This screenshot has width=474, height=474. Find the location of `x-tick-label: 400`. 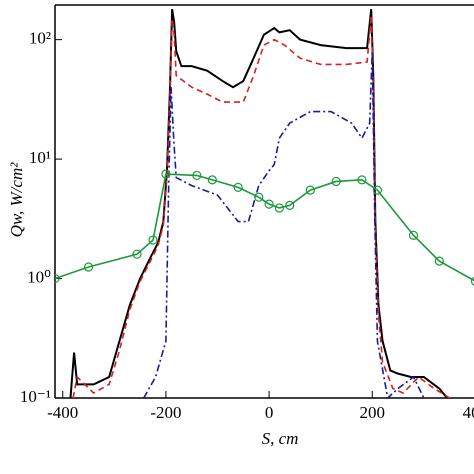

x-tick-label: 400 is located at coordinates (468, 412).